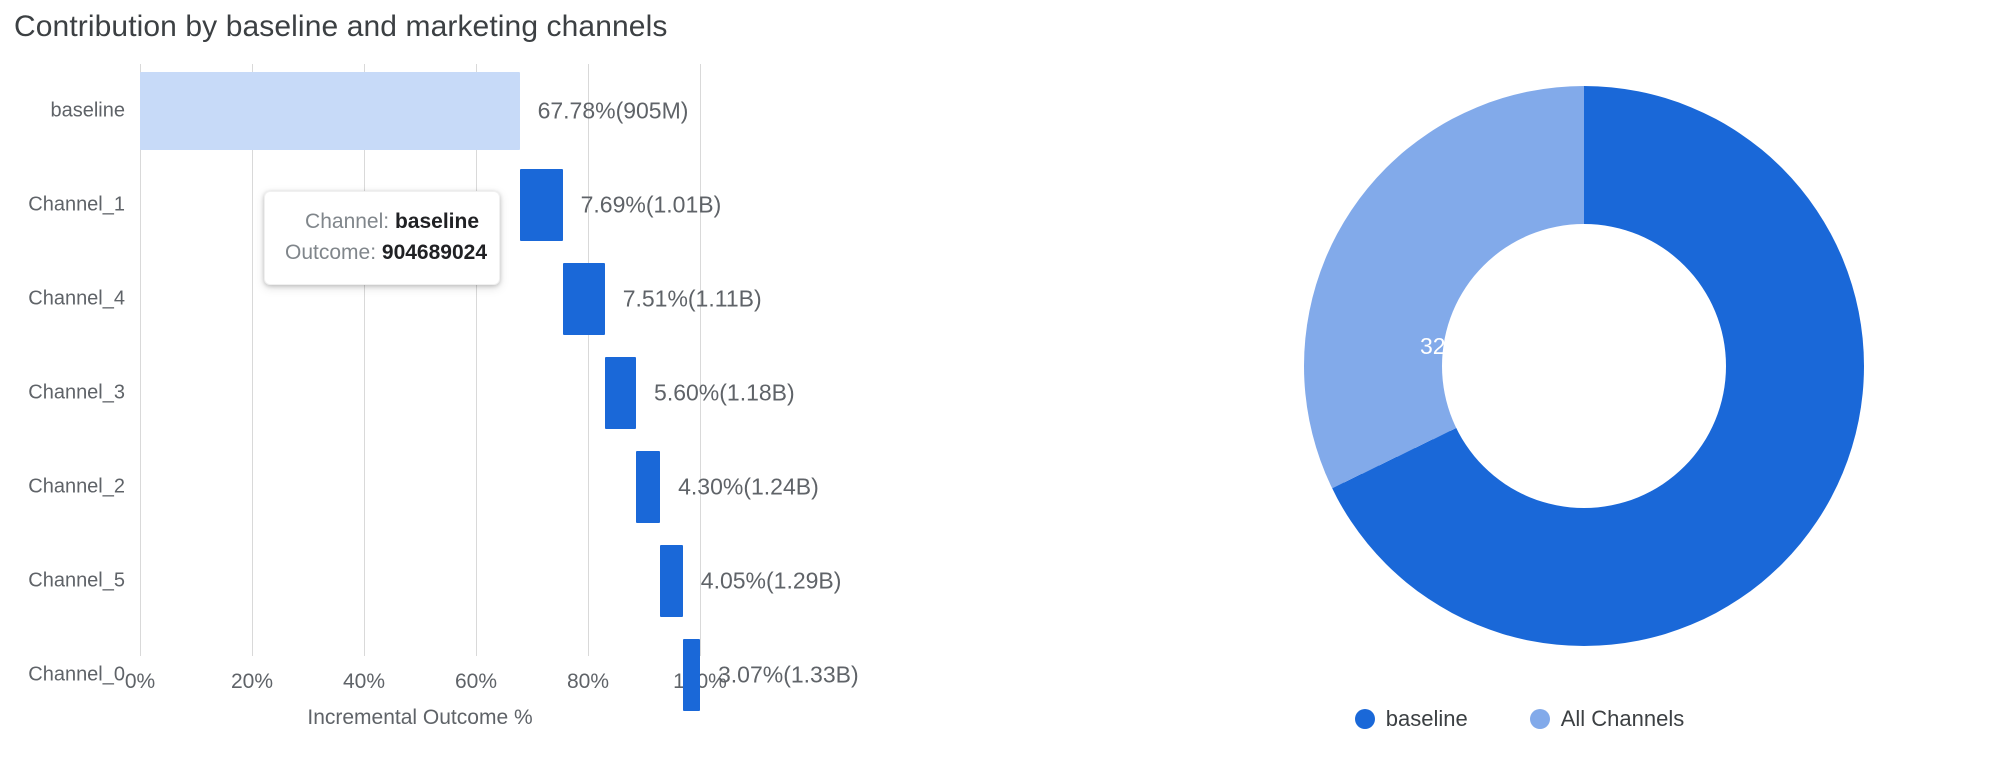 The height and width of the screenshot is (784, 1999). Describe the element at coordinates (252, 681) in the screenshot. I see `x-tick-20pct: 20%` at that location.